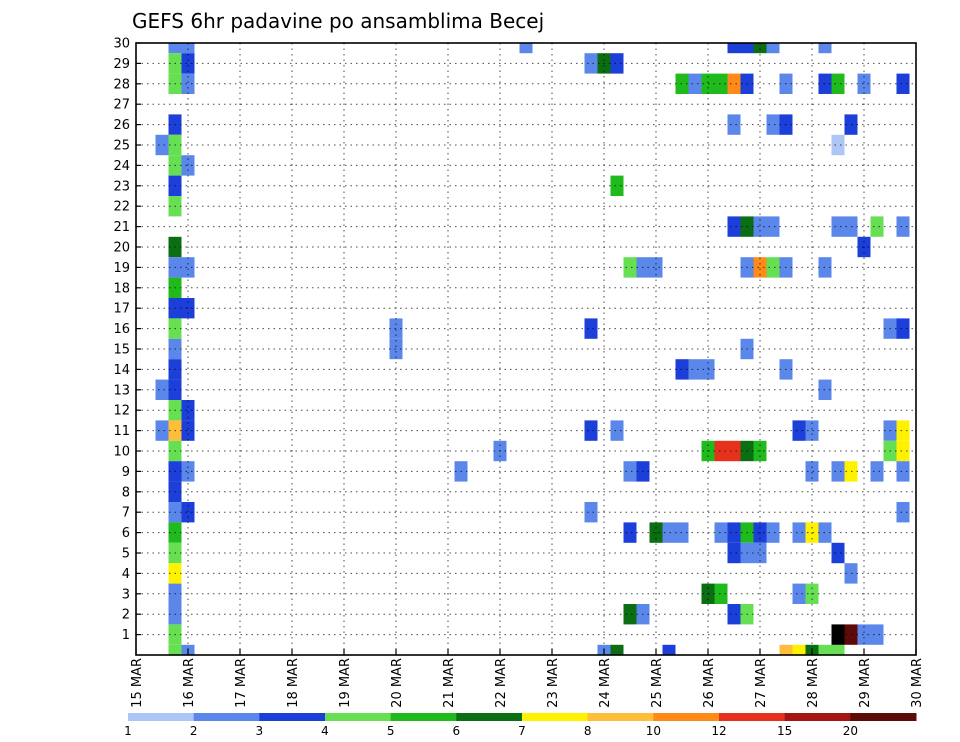 The image size is (960, 742). I want to click on y-tick-label: 18, so click(121, 288).